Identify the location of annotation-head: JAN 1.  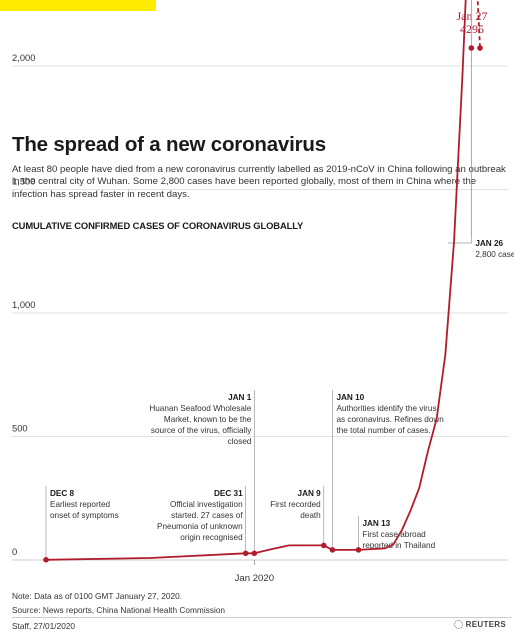
(240, 397).